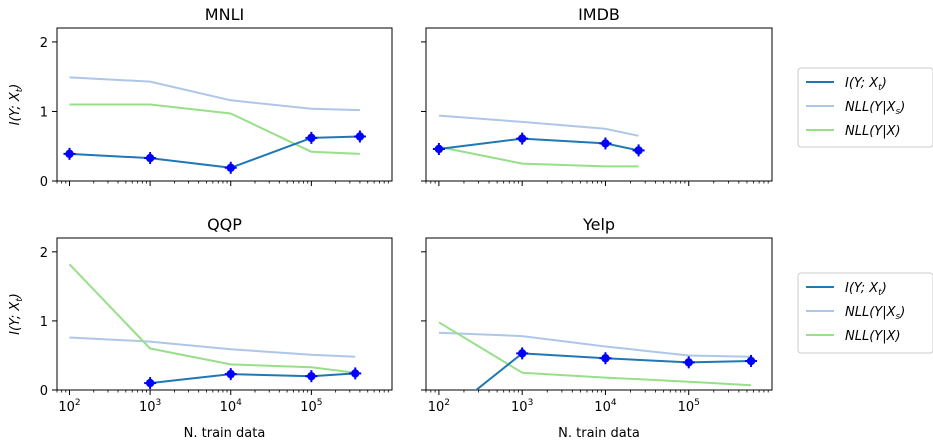 The width and height of the screenshot is (933, 448). Describe the element at coordinates (224, 14) in the screenshot. I see `chart-title: MNLI` at that location.